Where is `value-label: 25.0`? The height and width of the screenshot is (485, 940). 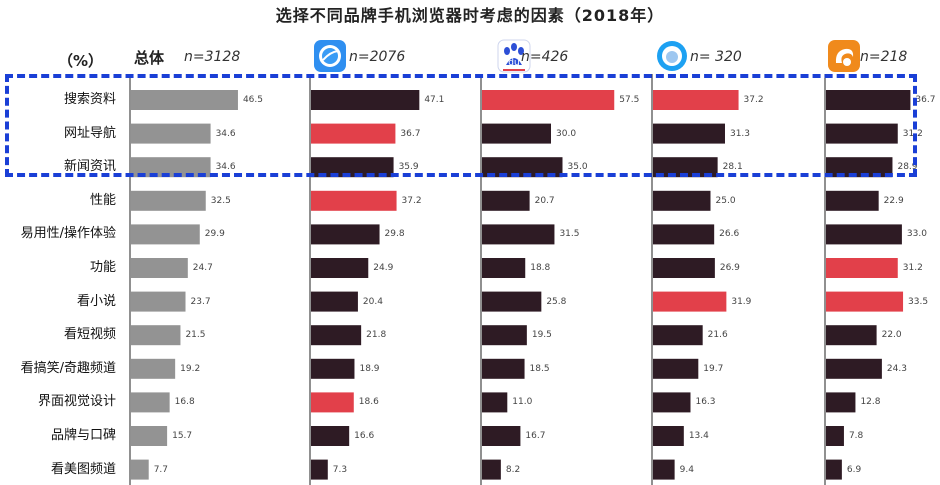 value-label: 25.0 is located at coordinates (725, 200).